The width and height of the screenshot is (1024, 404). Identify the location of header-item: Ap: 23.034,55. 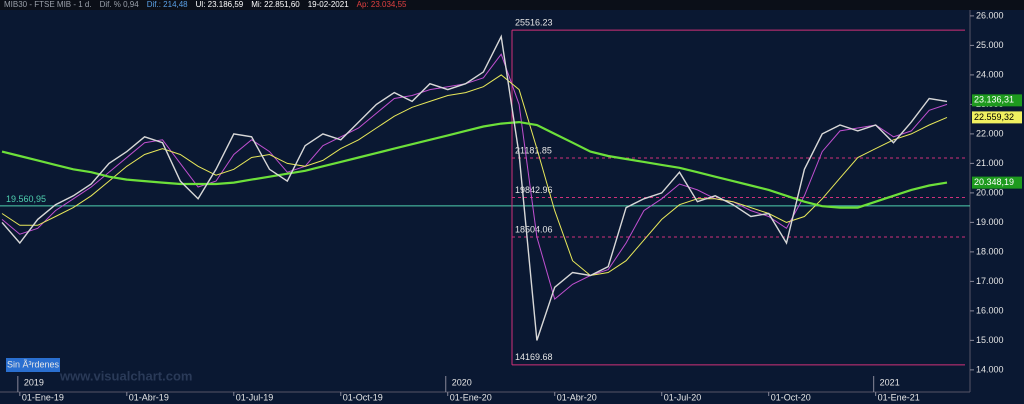
(382, 4).